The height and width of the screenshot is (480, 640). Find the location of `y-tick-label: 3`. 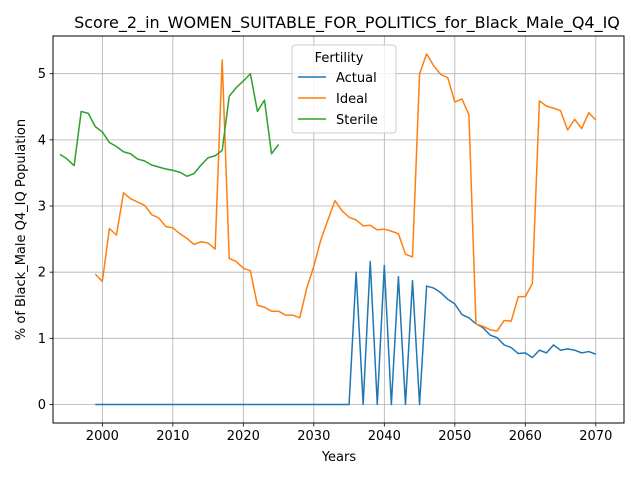

y-tick-label: 3 is located at coordinates (42, 207).